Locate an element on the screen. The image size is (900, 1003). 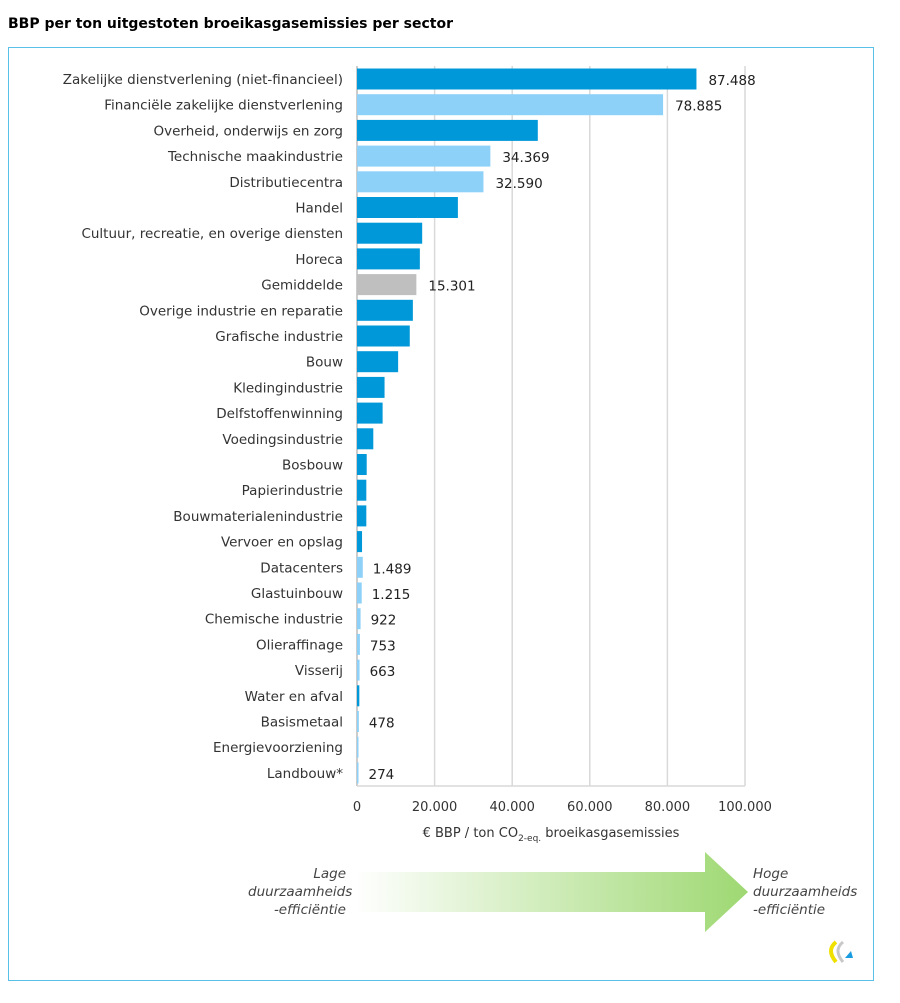
data-label: 922 is located at coordinates (384, 621).